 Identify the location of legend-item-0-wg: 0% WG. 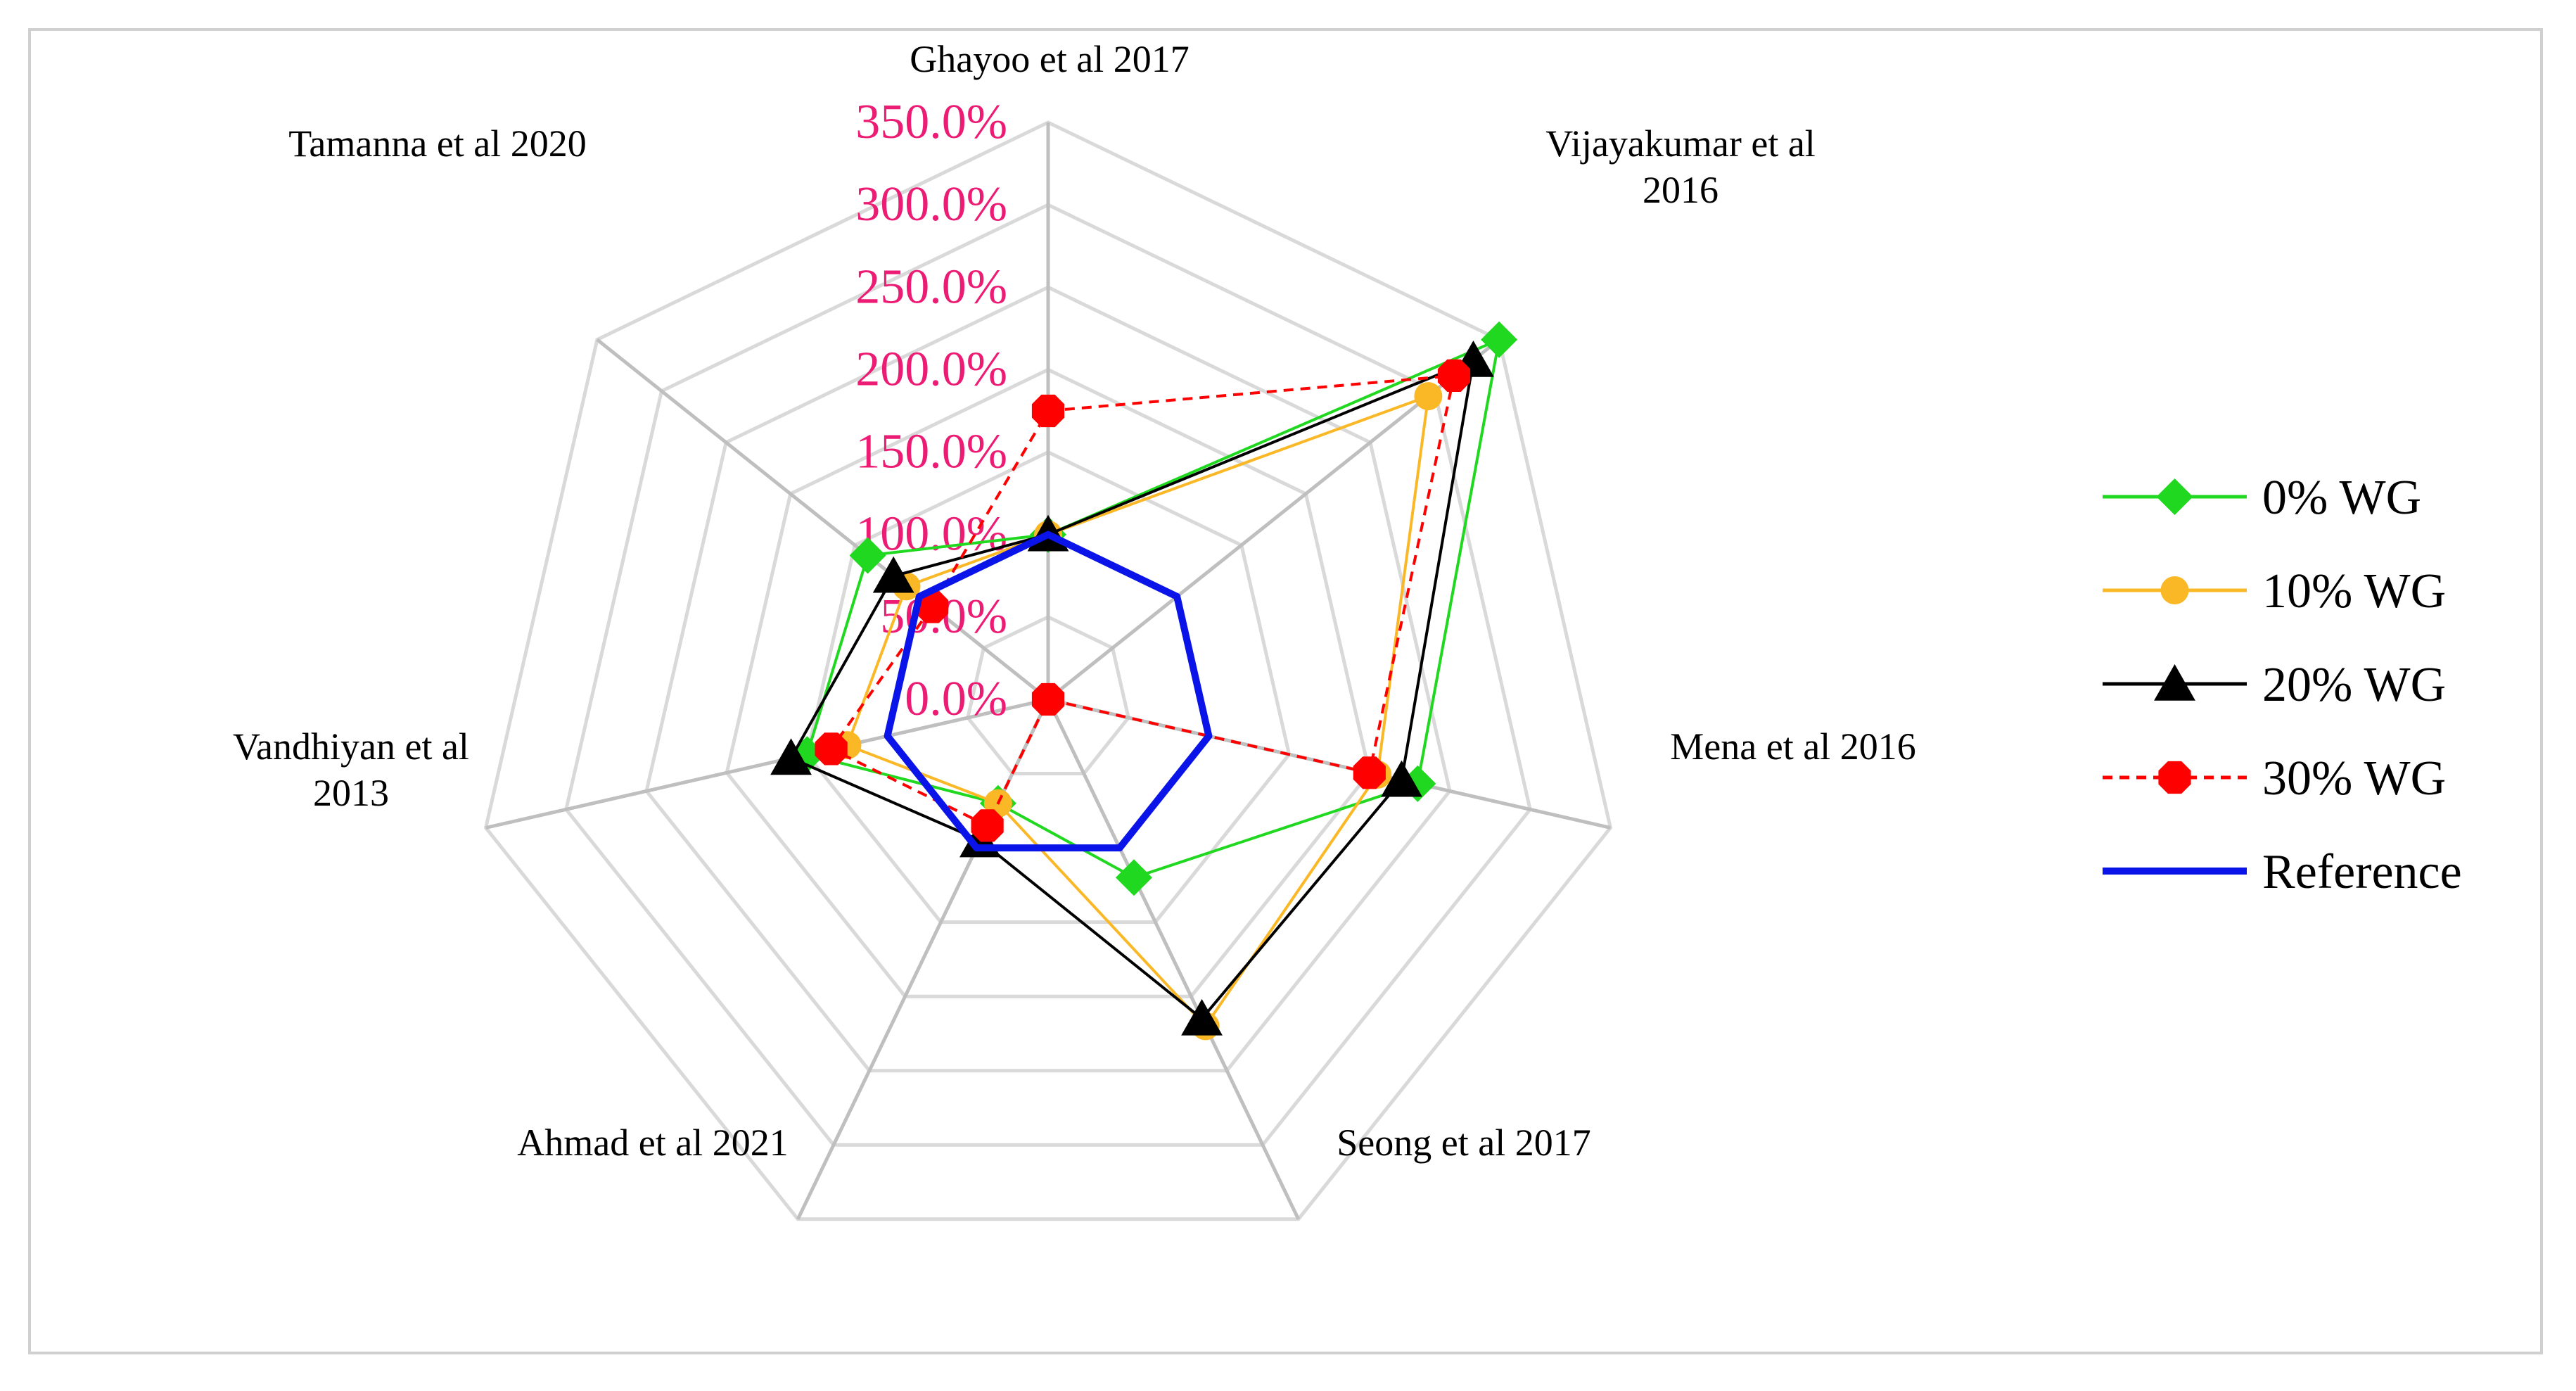
(2262, 498).